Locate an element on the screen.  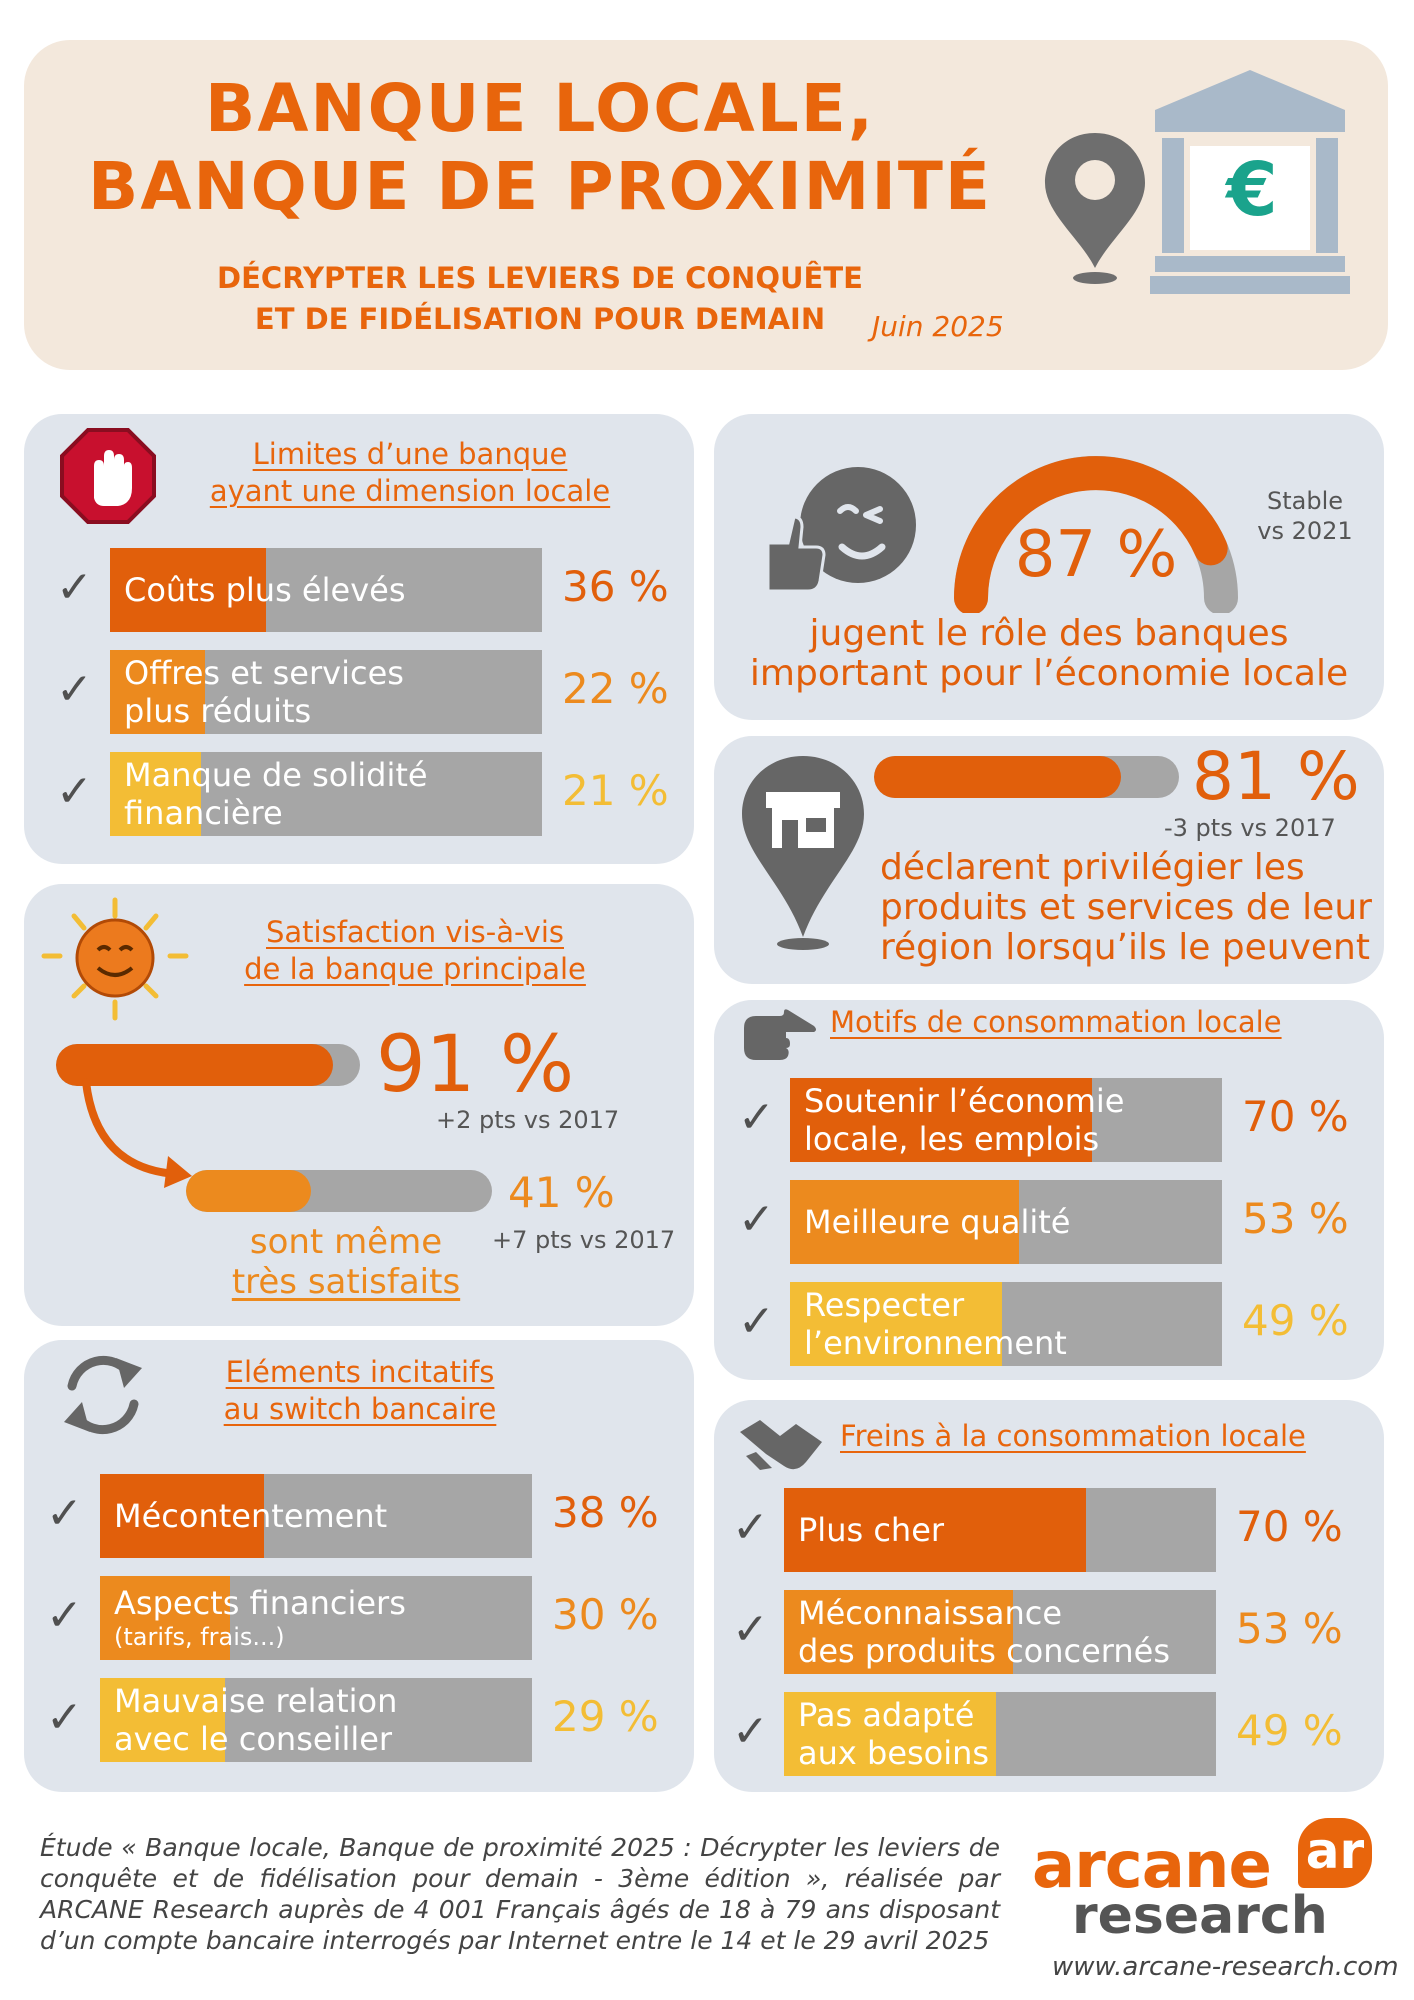
switch-bar: Aspects financiers (tarifs, frais...) is located at coordinates (316, 1618).